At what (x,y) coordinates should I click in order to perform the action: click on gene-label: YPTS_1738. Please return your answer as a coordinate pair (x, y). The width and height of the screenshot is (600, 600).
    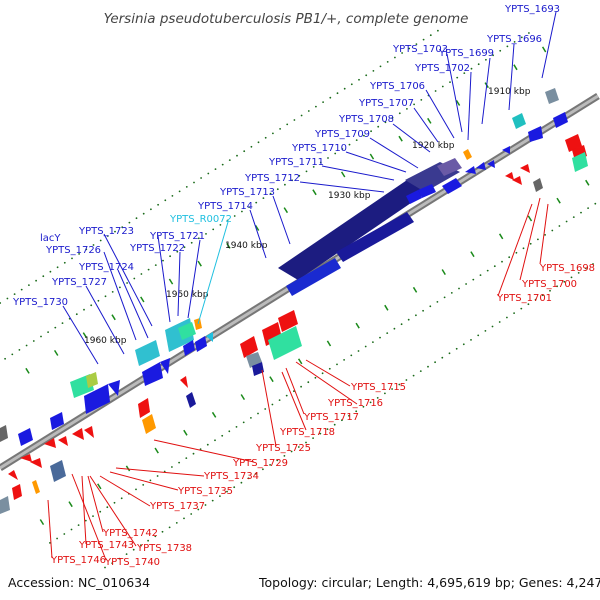
    Looking at the image, I should click on (164, 548).